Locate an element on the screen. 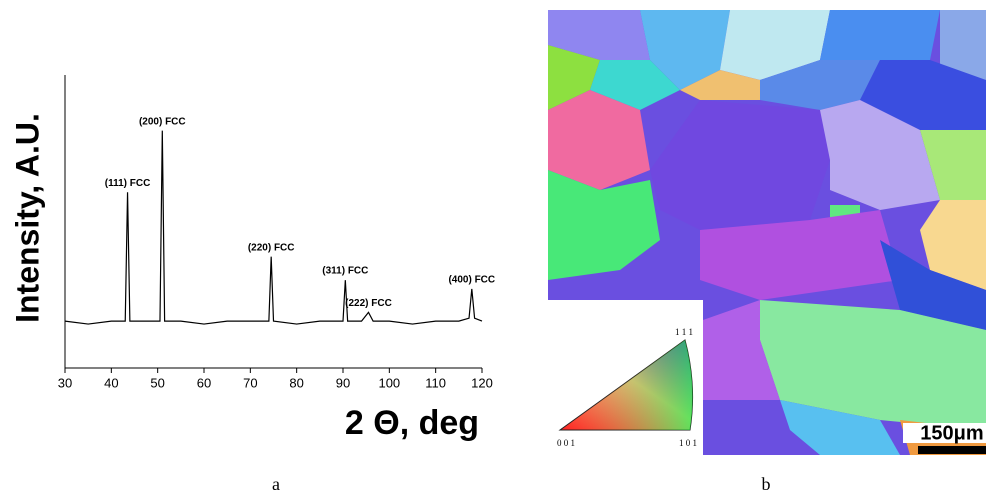 The height and width of the screenshot is (504, 986). x-tick-label: 60 is located at coordinates (204, 382).